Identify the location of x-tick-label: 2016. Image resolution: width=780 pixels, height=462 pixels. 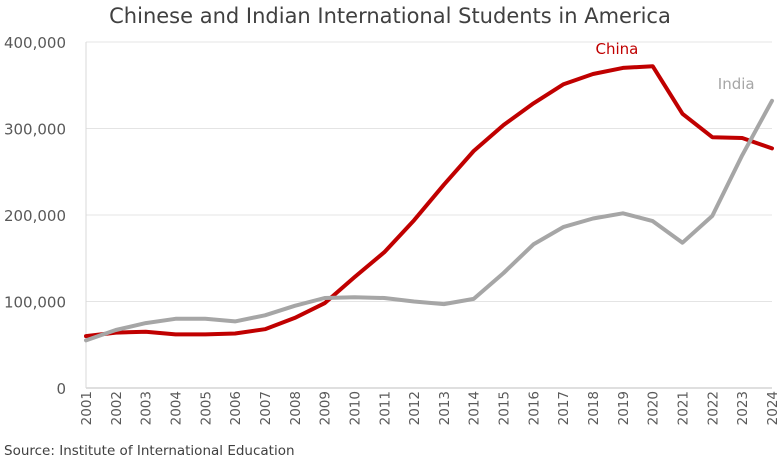
(534, 408).